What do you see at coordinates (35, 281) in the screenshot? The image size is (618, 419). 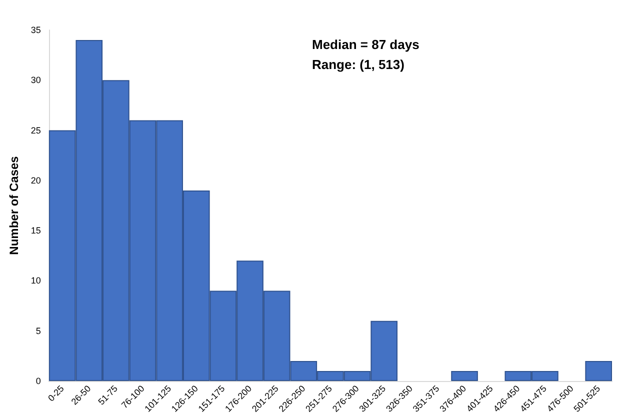 I see `y-tick-label: 10` at bounding box center [35, 281].